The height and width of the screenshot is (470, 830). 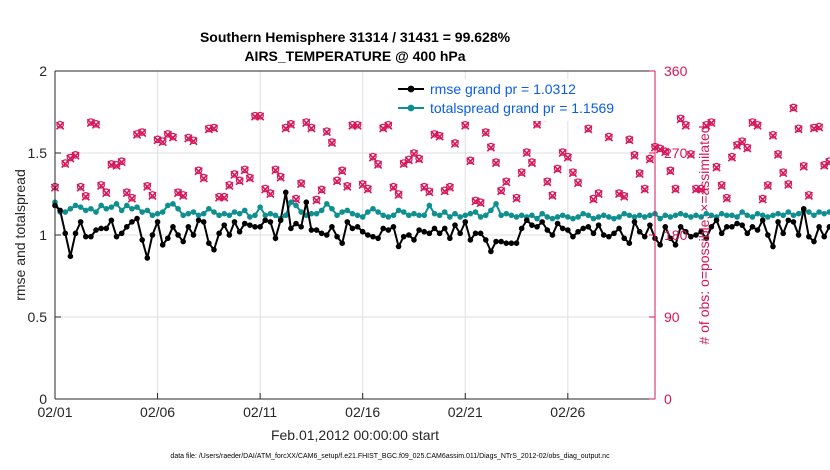 What do you see at coordinates (672, 317) in the screenshot?
I see `y-tick-label-right: 90` at bounding box center [672, 317].